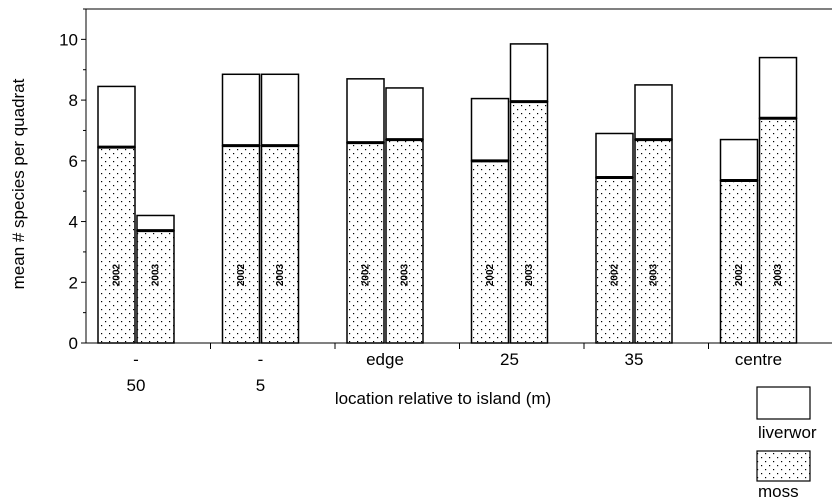 The image size is (832, 497). What do you see at coordinates (73, 222) in the screenshot?
I see `y-tick-label: 4` at bounding box center [73, 222].